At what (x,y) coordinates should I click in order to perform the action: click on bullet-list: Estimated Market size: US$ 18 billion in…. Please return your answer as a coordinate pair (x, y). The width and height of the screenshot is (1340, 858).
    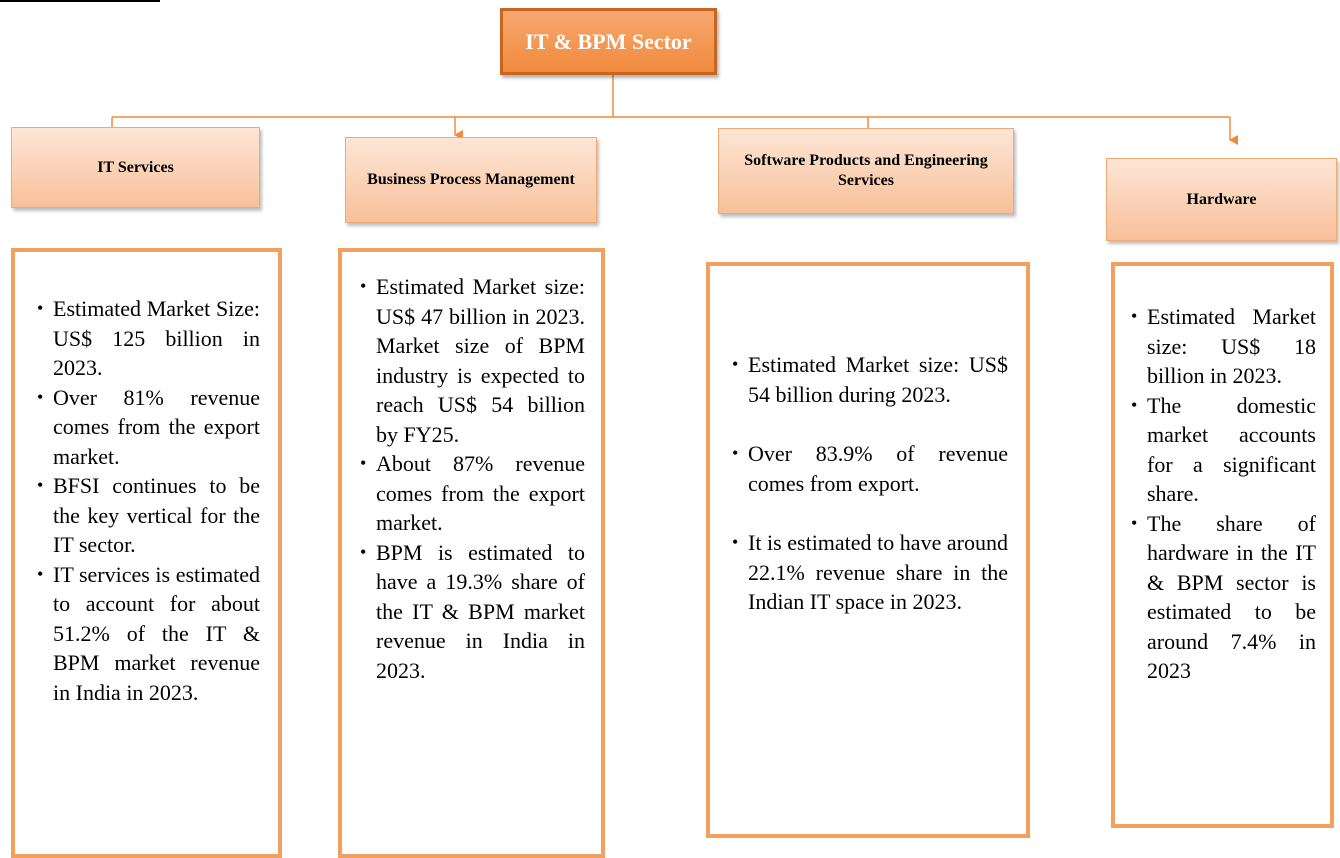
    Looking at the image, I should click on (1221, 494).